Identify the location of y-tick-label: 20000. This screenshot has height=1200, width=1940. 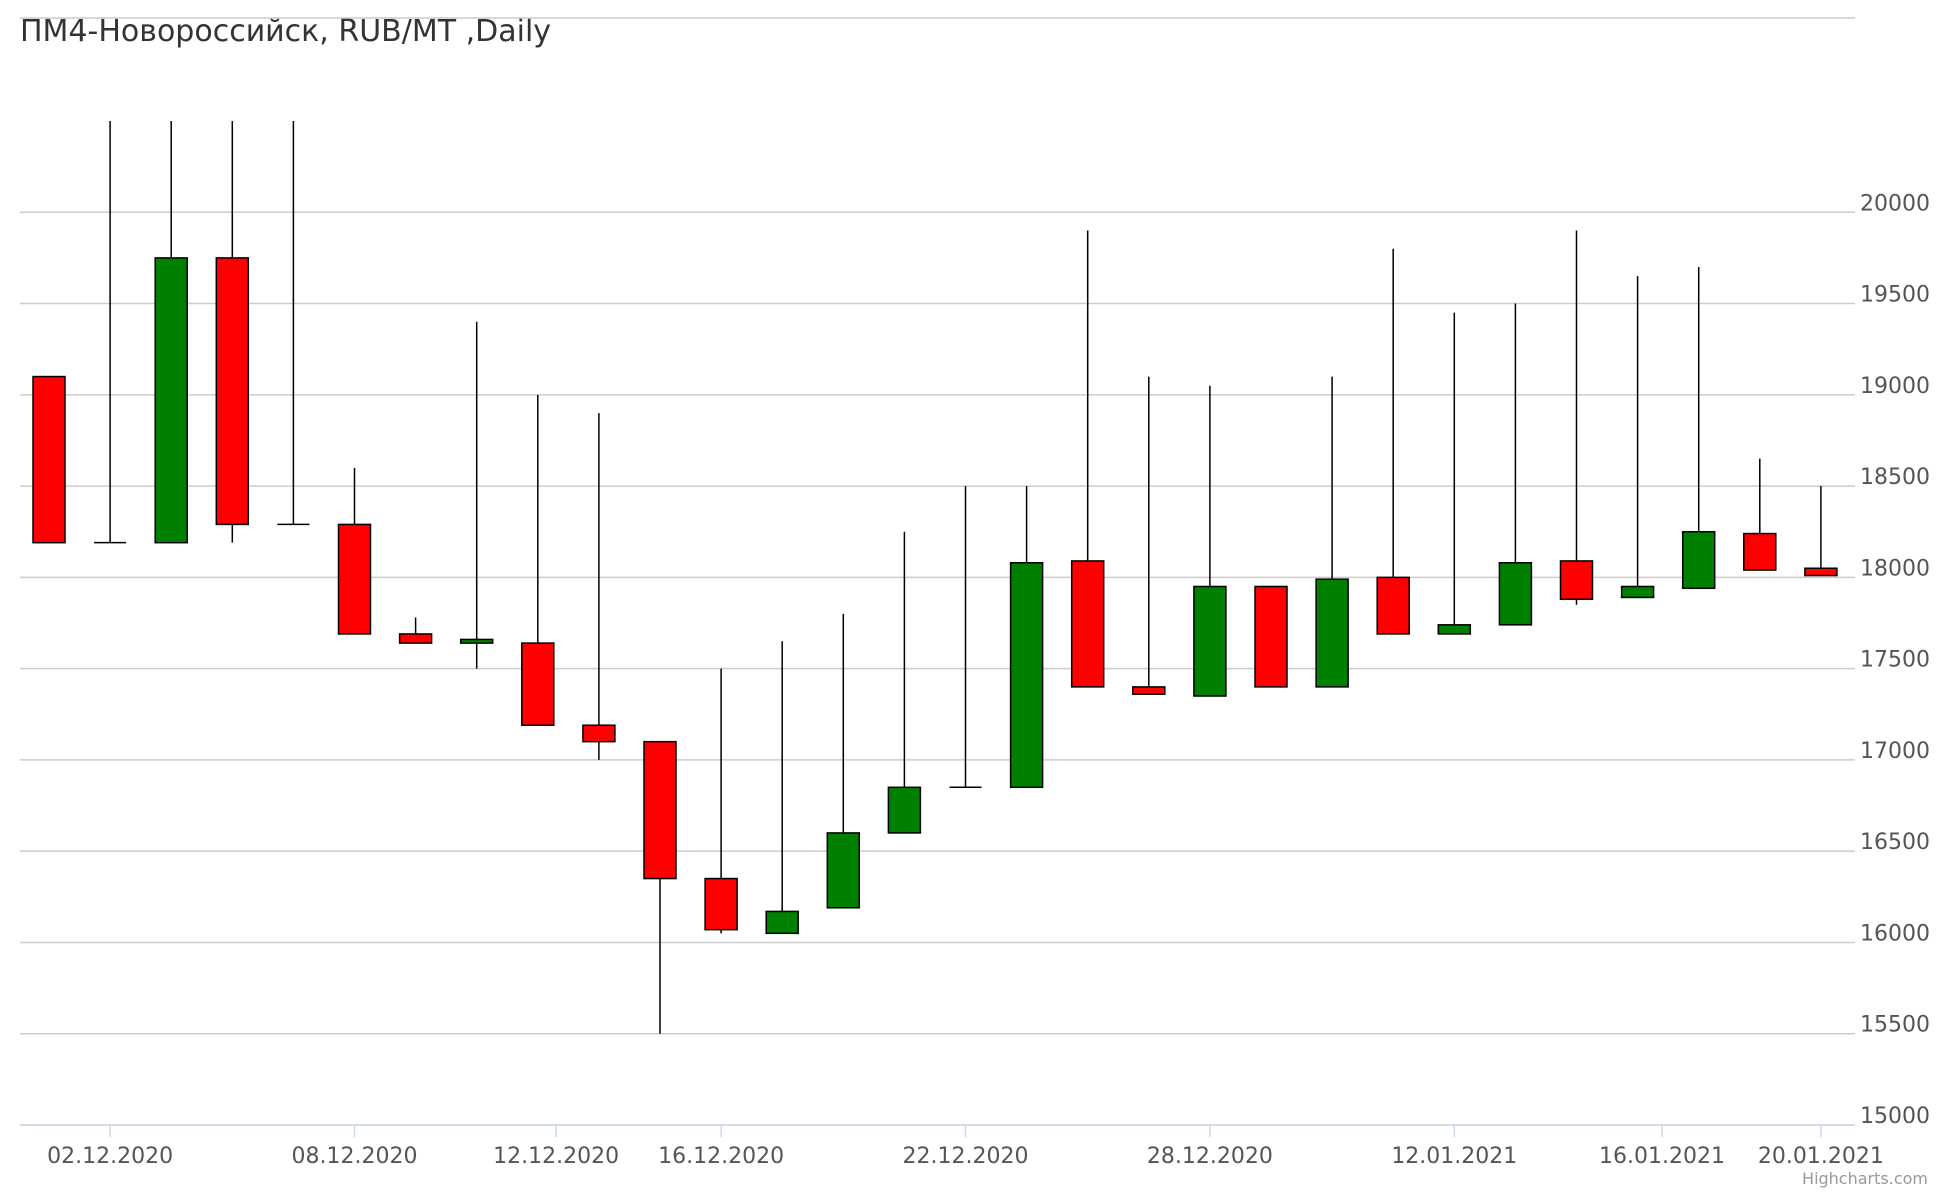
(1895, 203).